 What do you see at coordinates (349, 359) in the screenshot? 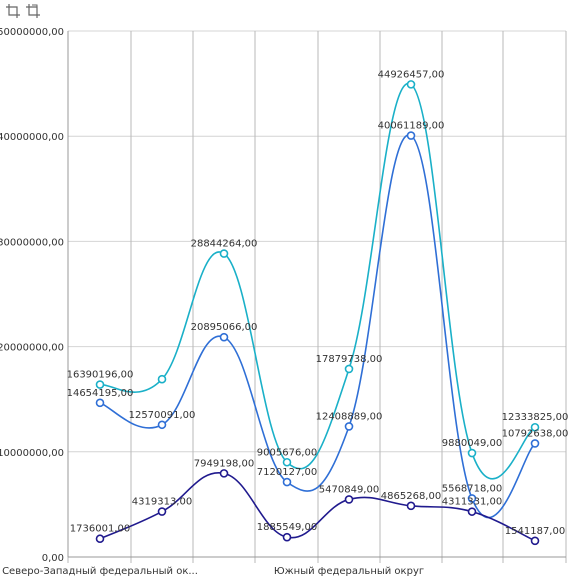
I see `data-label: 17879738,00` at bounding box center [349, 359].